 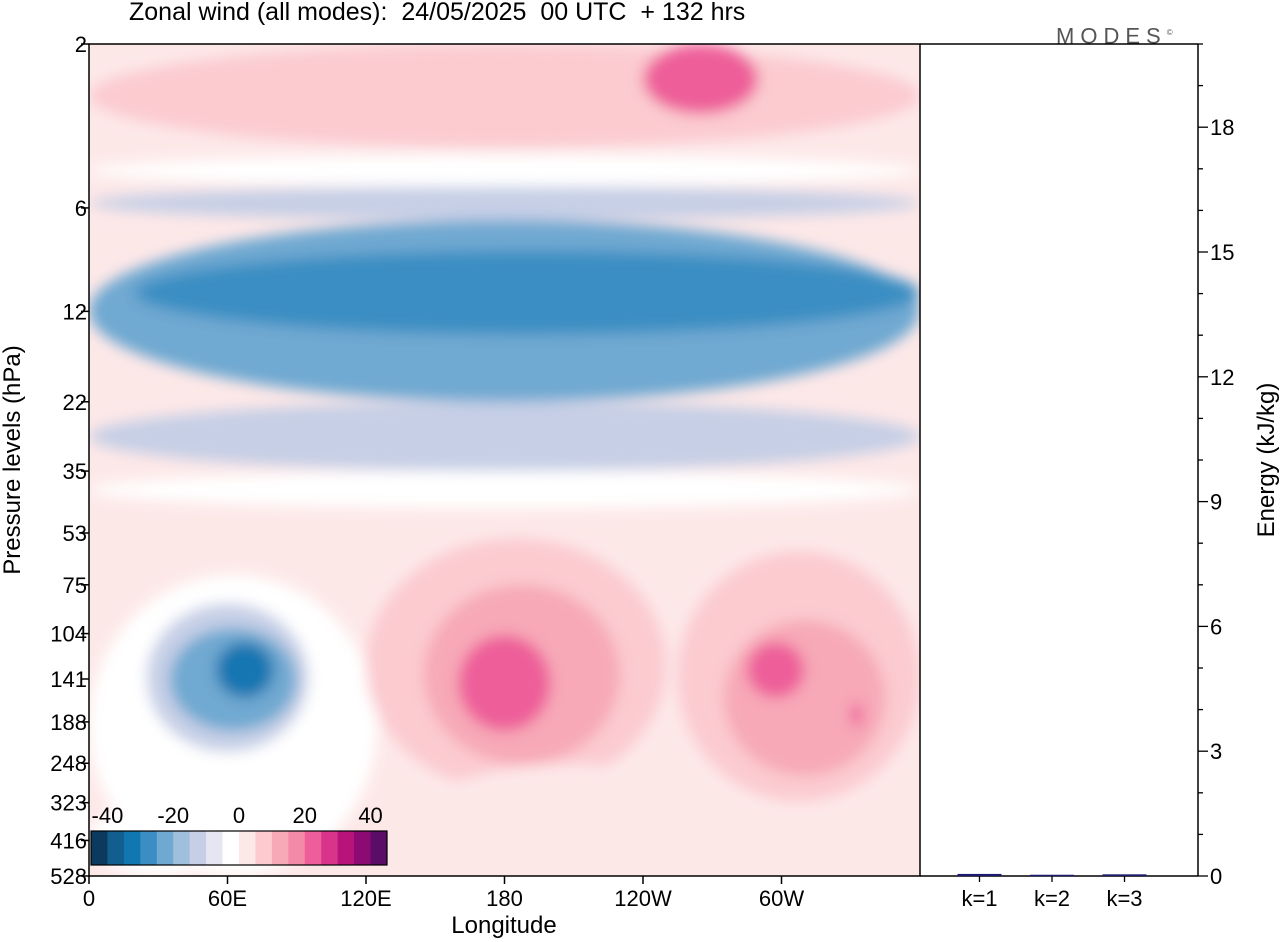 I want to click on x-tick-label: 120E, so click(x=365, y=898).